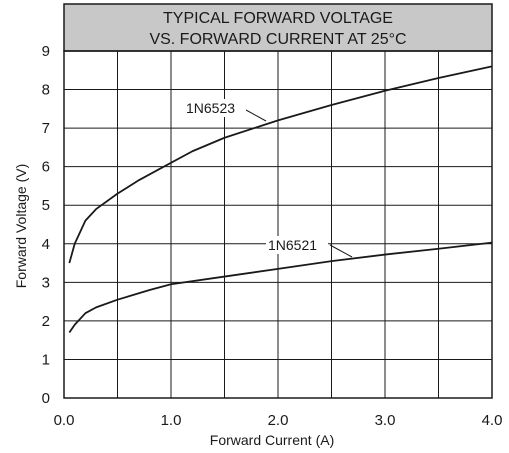 The height and width of the screenshot is (453, 509). What do you see at coordinates (46, 51) in the screenshot?
I see `y-tick-label: 9` at bounding box center [46, 51].